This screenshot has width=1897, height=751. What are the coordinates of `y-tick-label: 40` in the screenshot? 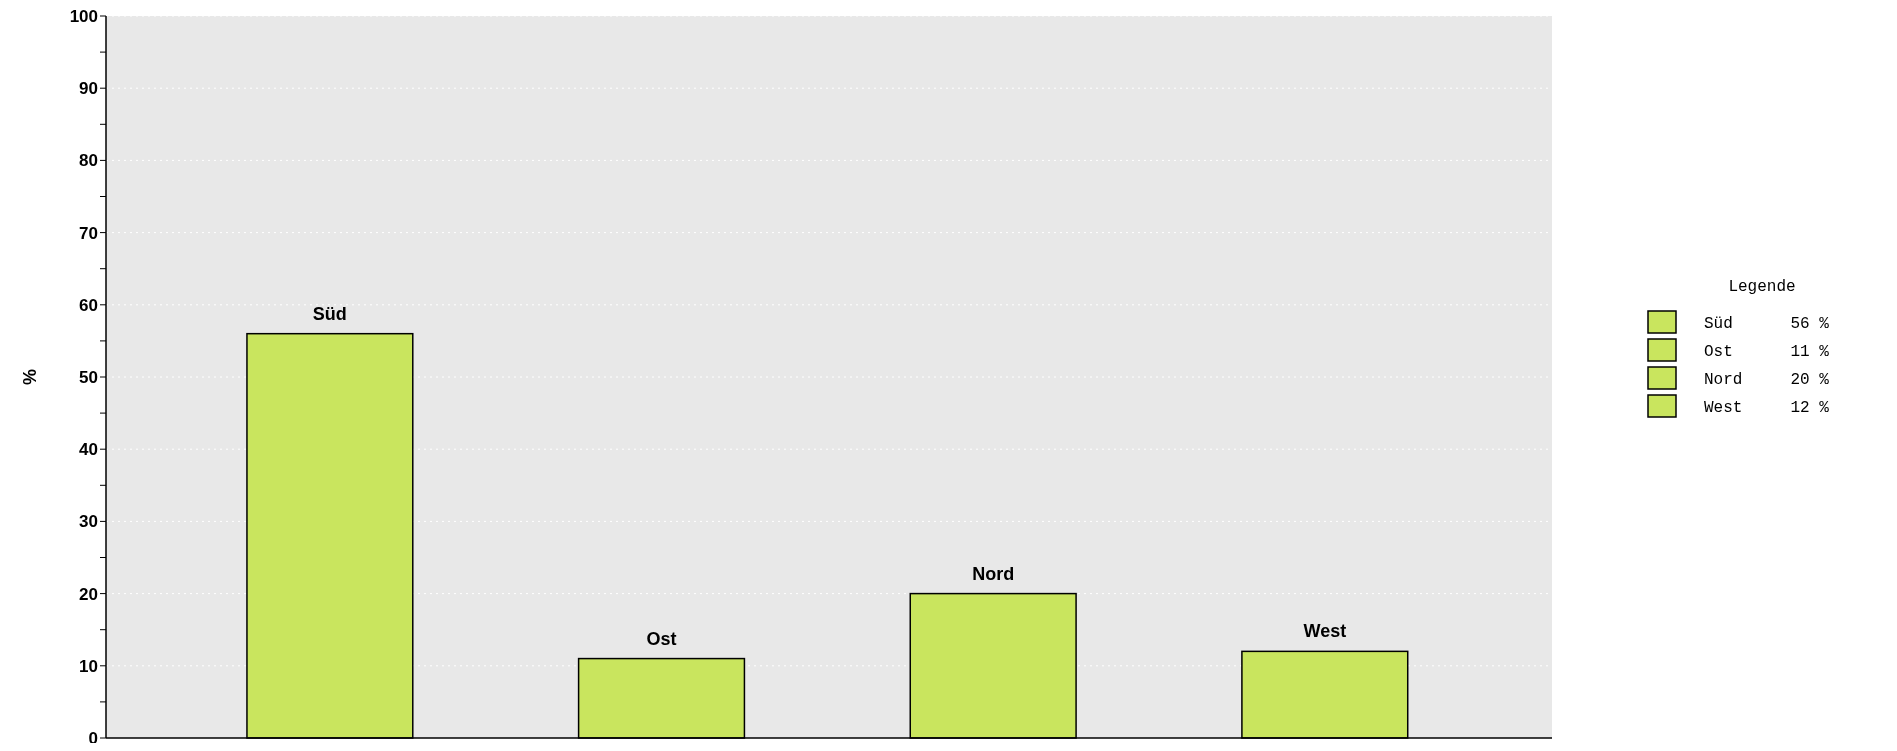 It's located at (88, 450).